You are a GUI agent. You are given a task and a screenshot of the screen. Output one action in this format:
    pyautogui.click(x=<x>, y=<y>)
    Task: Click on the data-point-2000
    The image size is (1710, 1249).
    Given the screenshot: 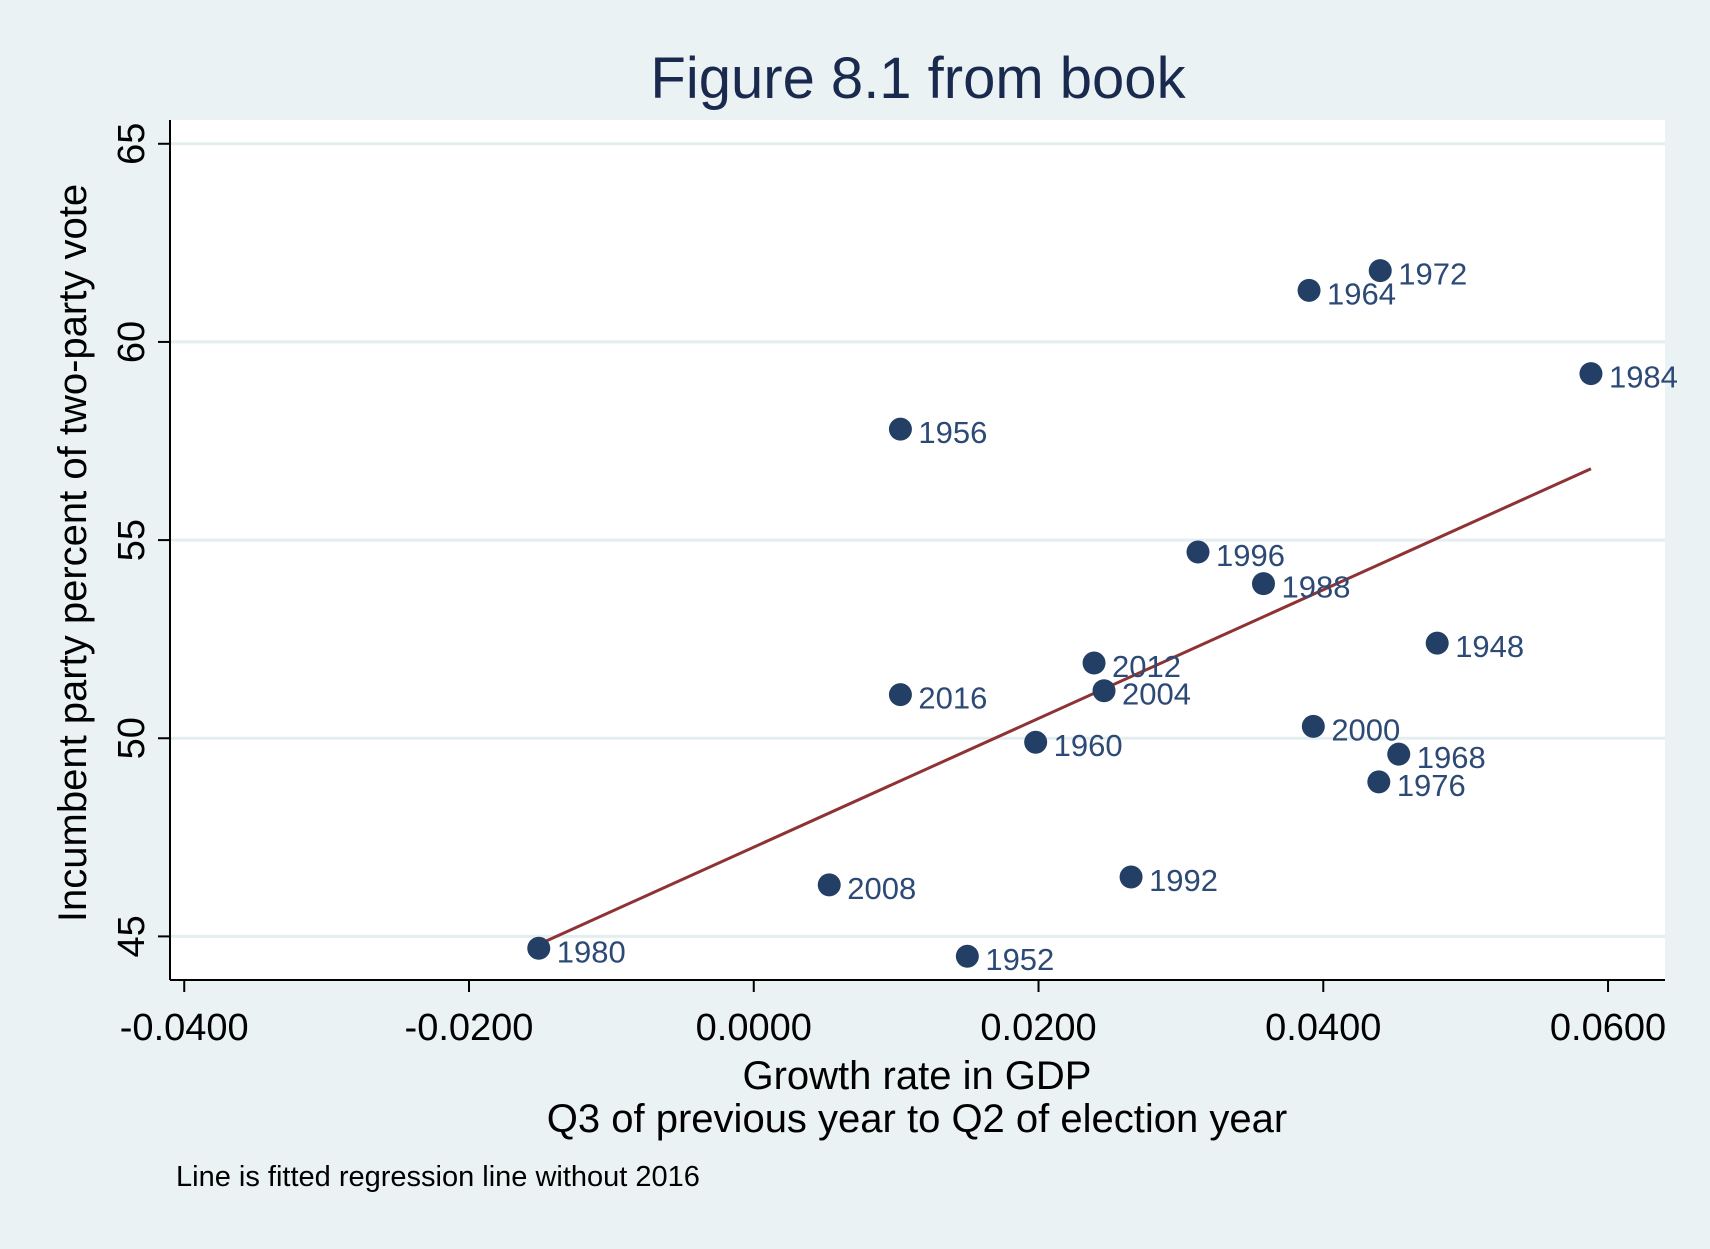 What is the action you would take?
    pyautogui.click(x=1313, y=726)
    